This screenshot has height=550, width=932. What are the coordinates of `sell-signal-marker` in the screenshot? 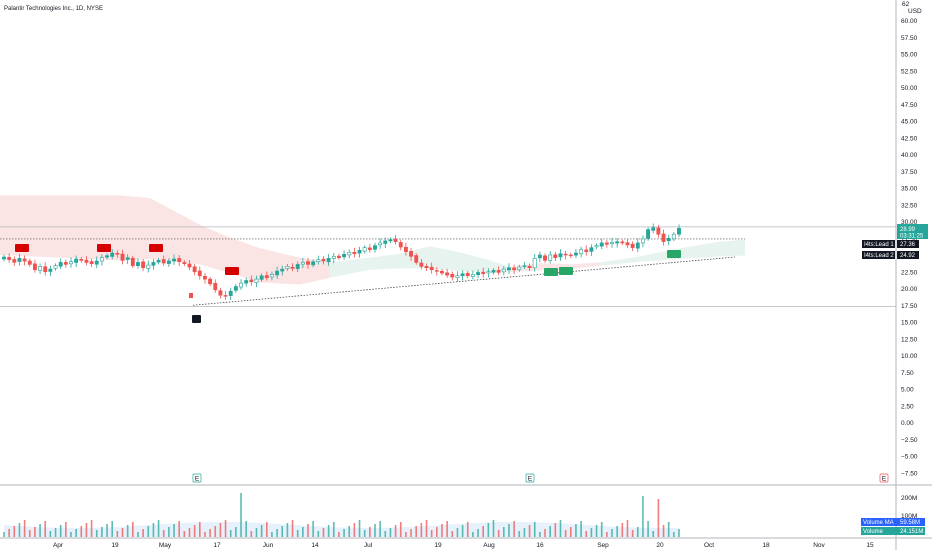 It's located at (232, 271).